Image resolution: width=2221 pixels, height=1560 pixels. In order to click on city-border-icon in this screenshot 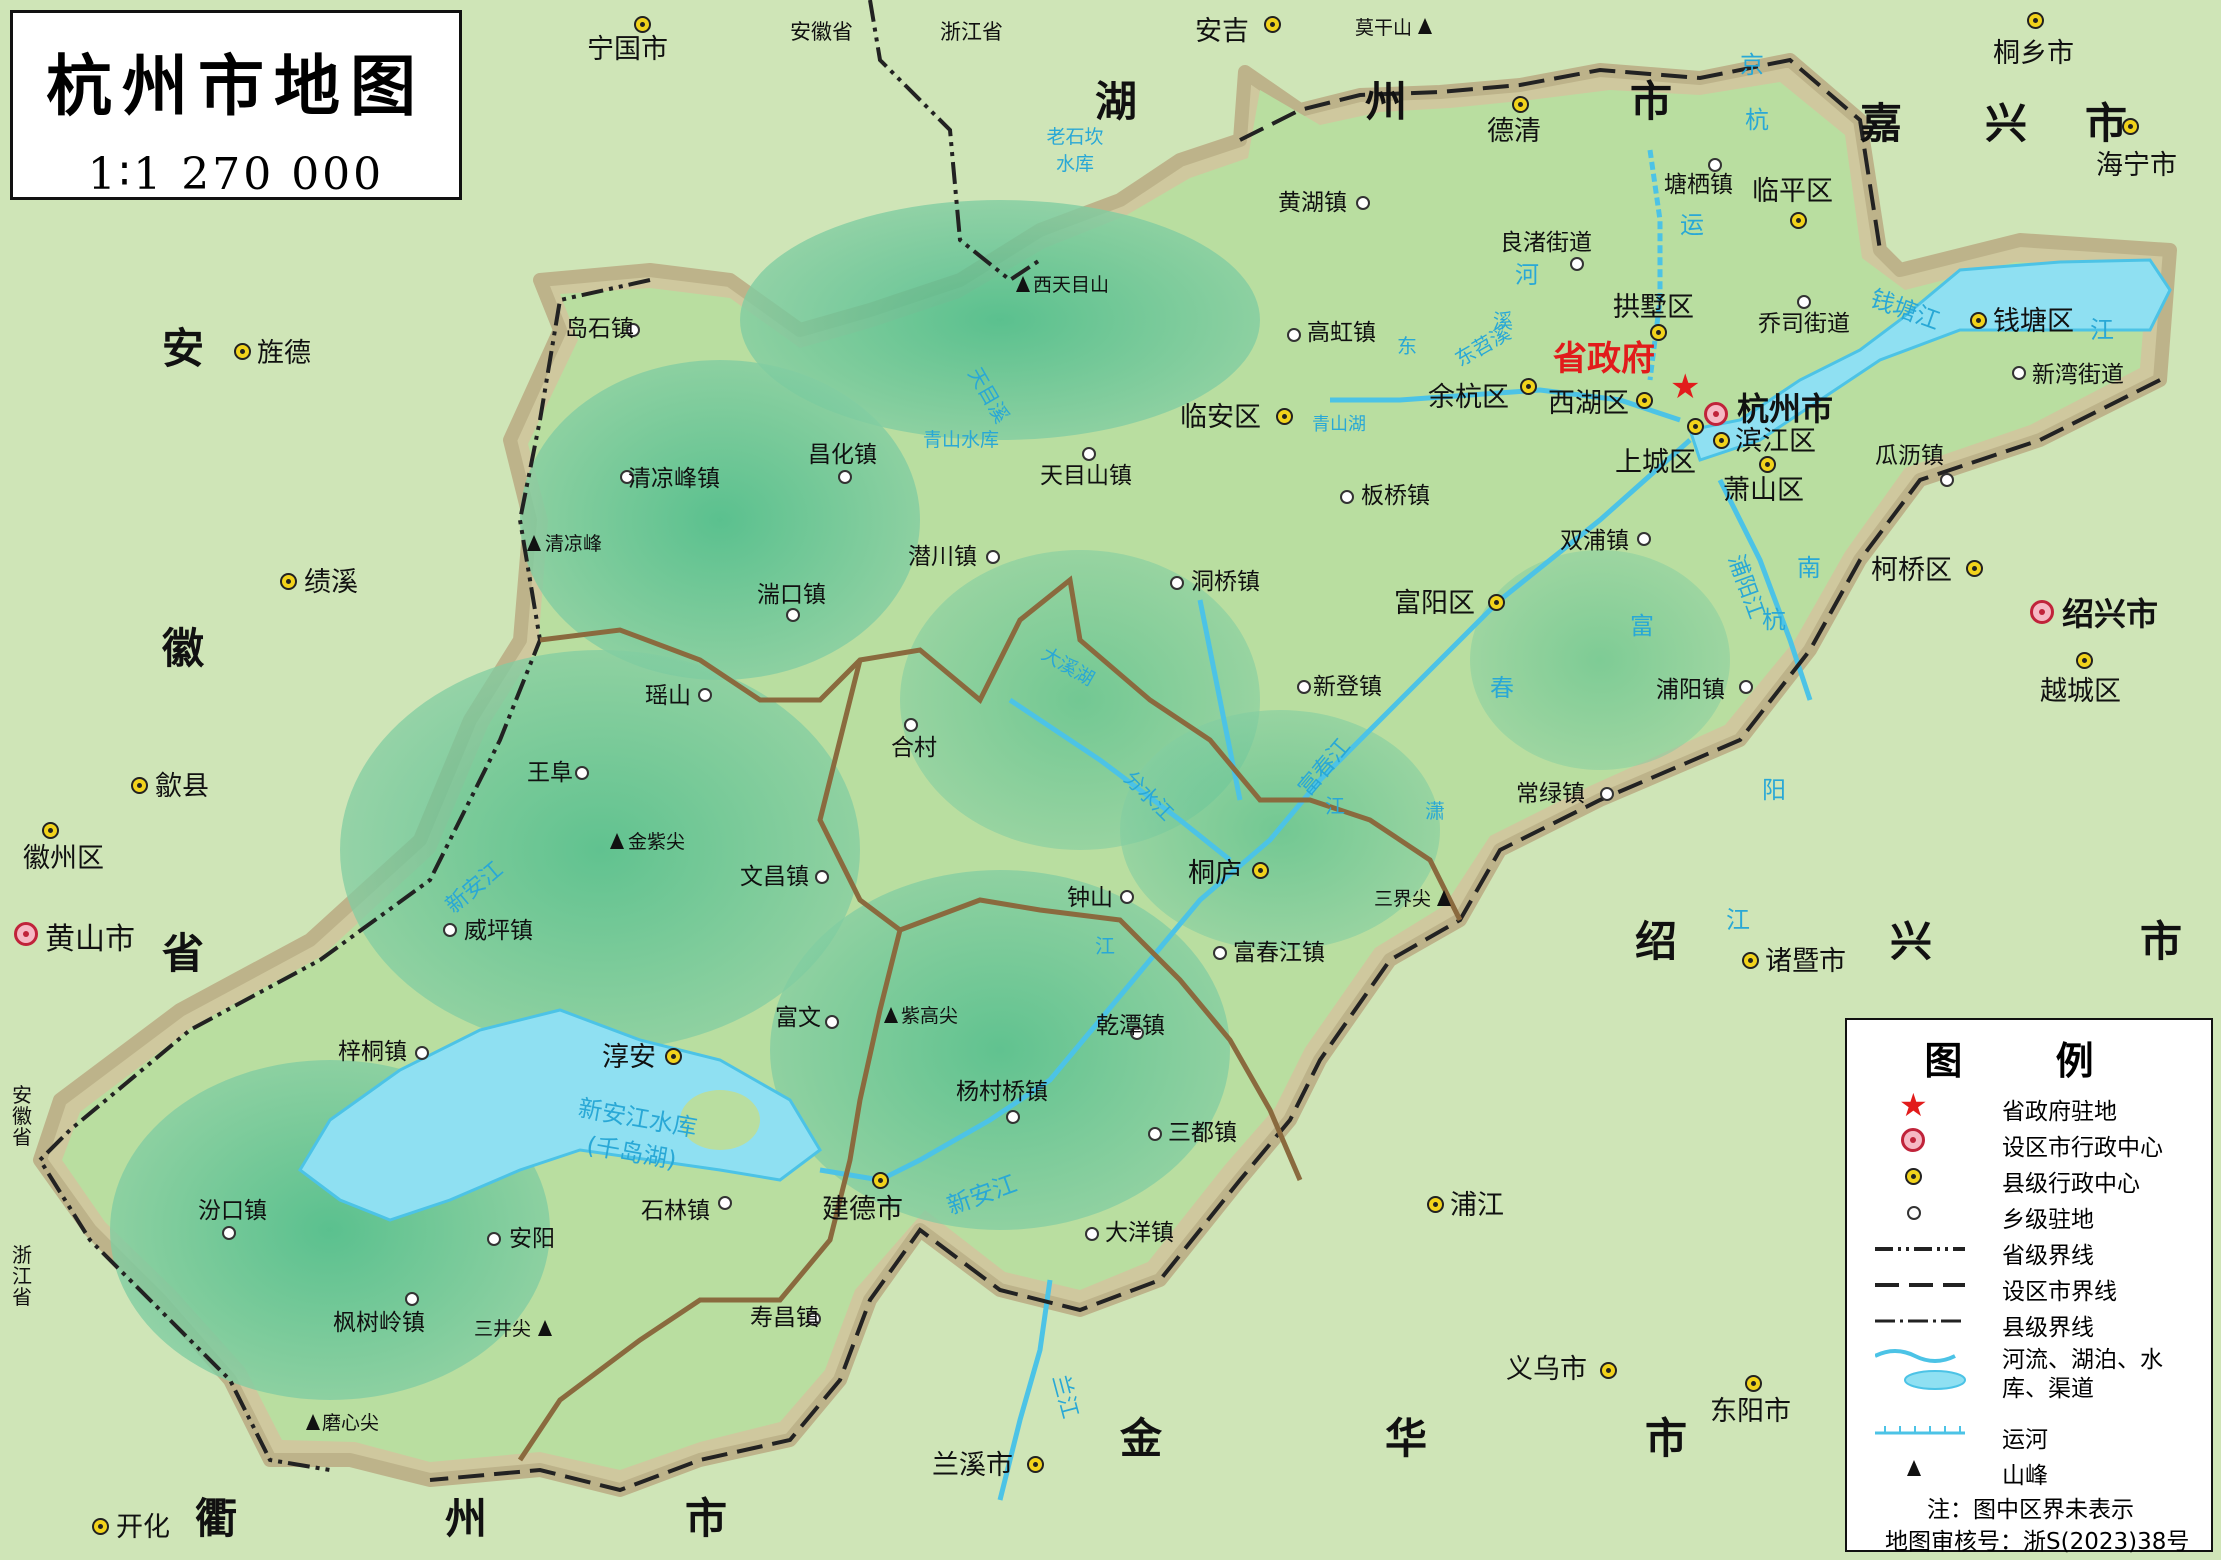, I will do `click(1920, 1285)`.